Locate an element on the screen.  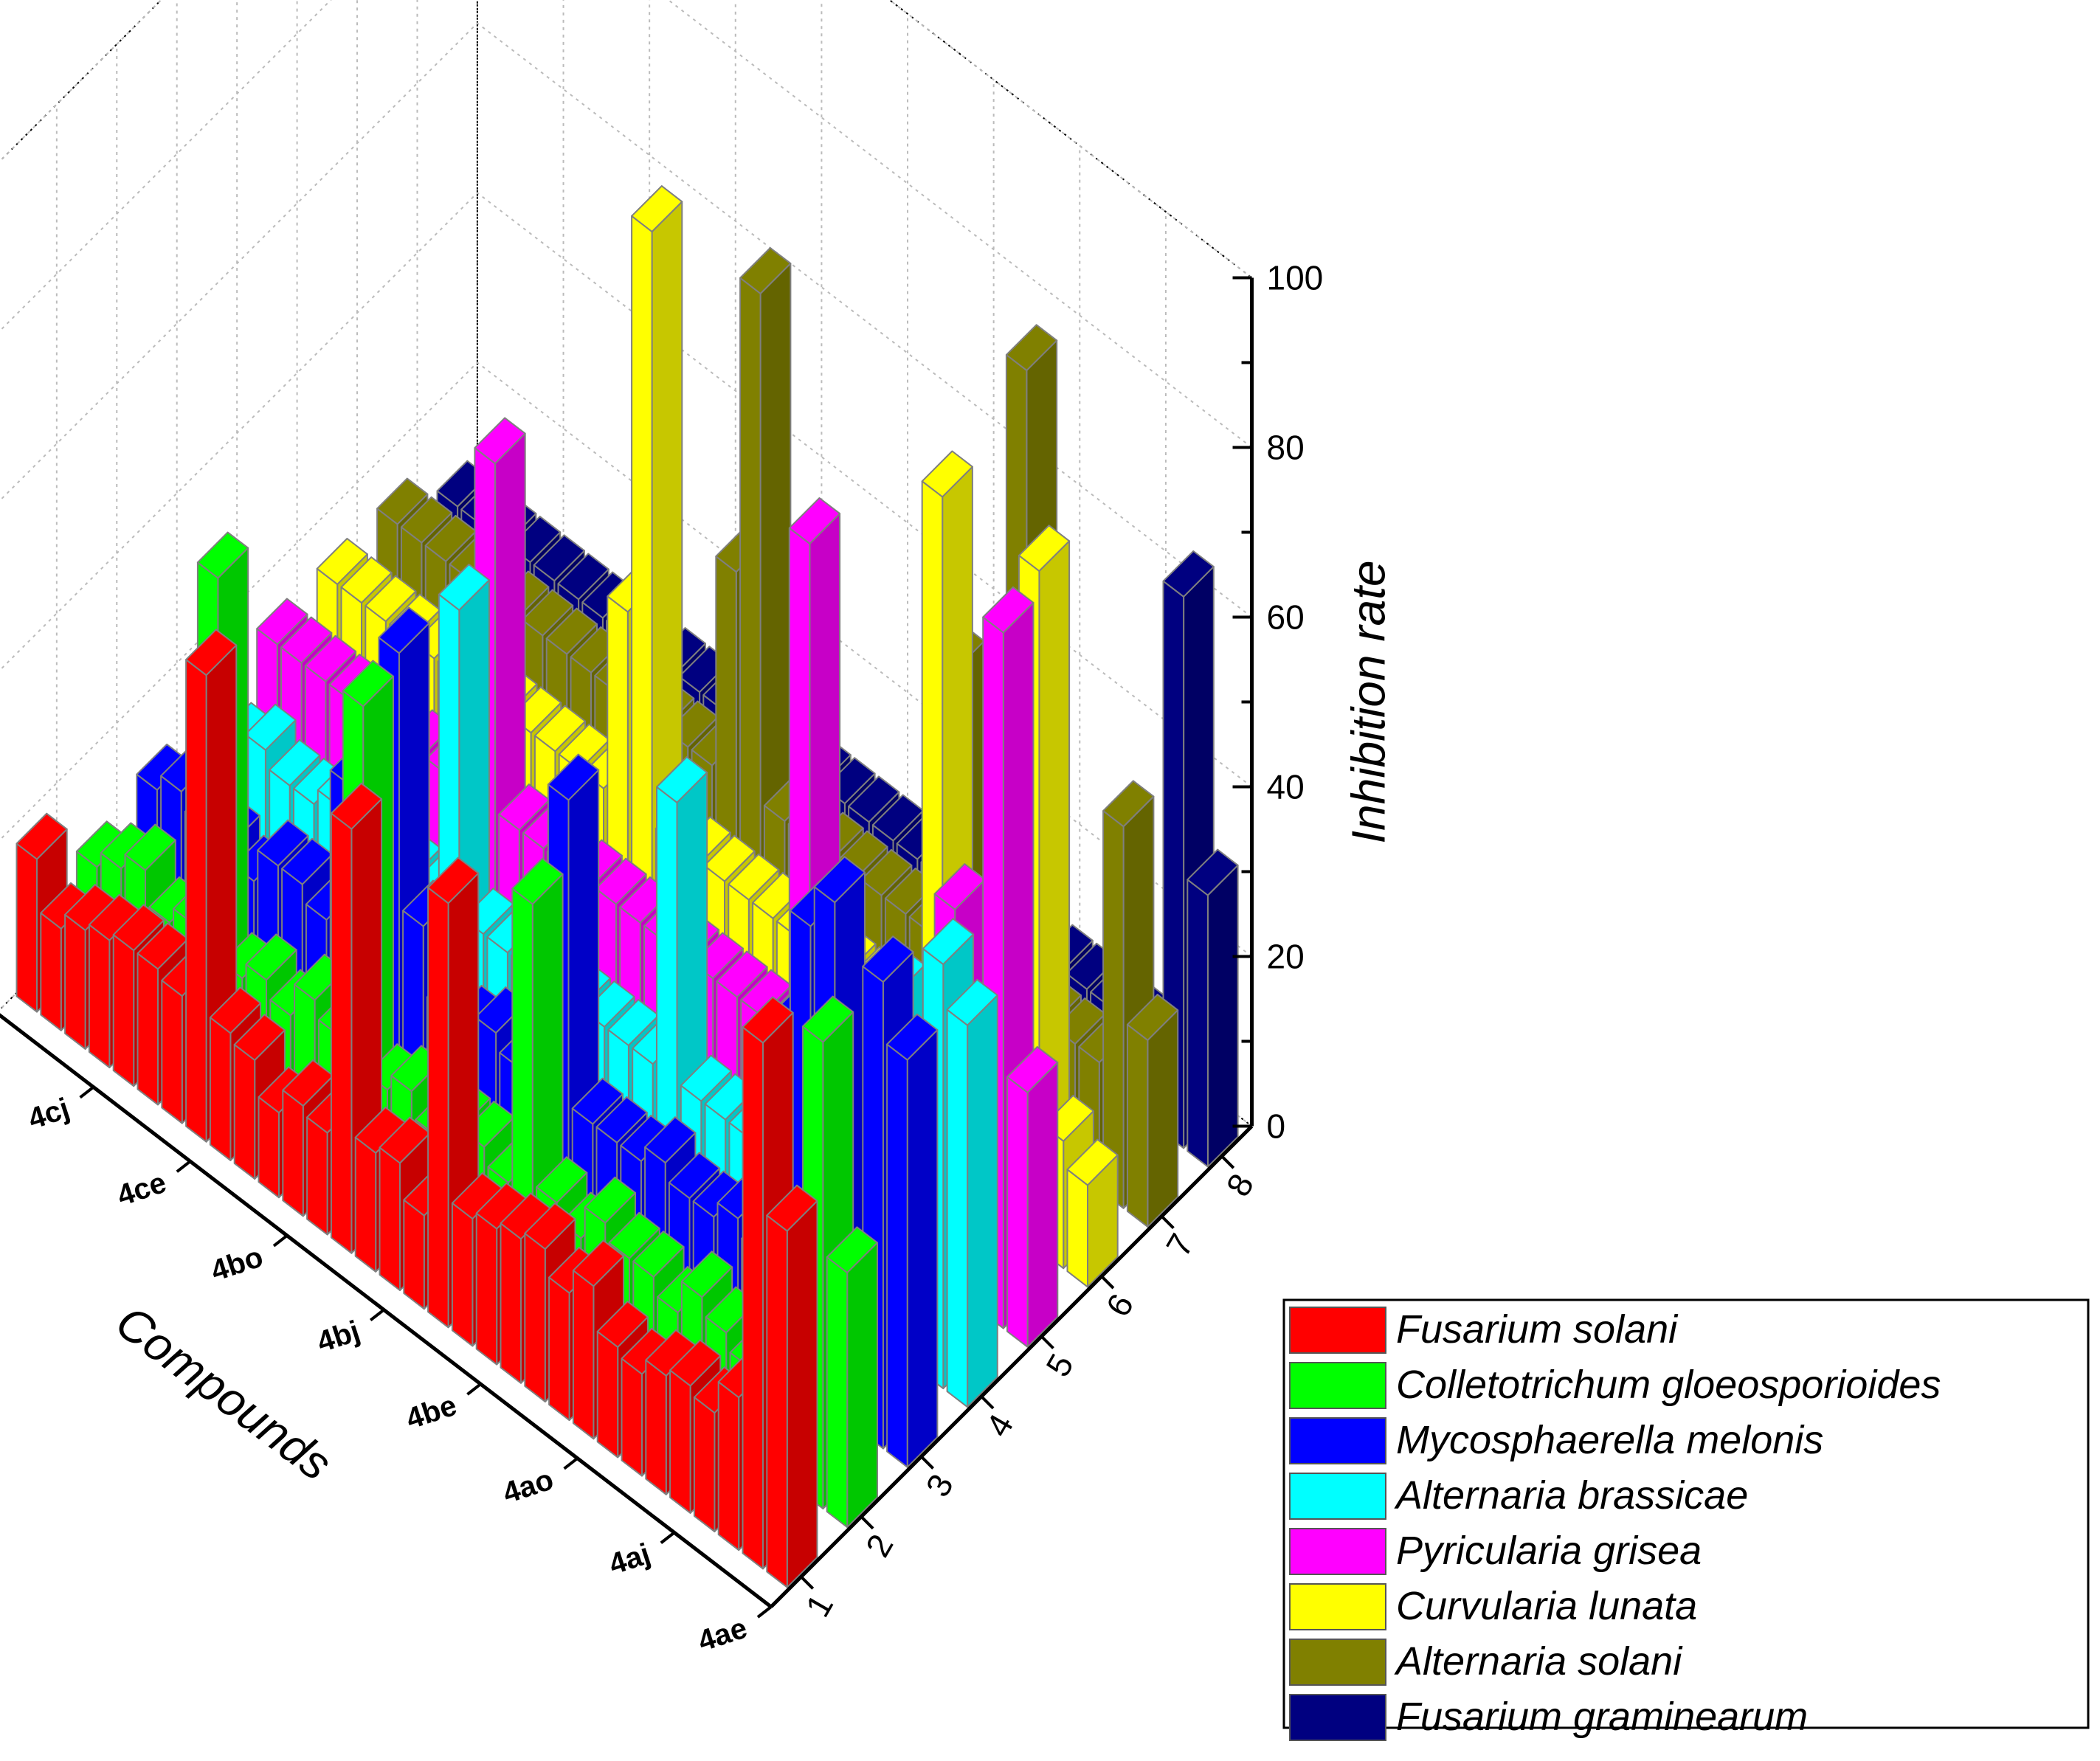
series-tick-label: 3 is located at coordinates (939, 1485).